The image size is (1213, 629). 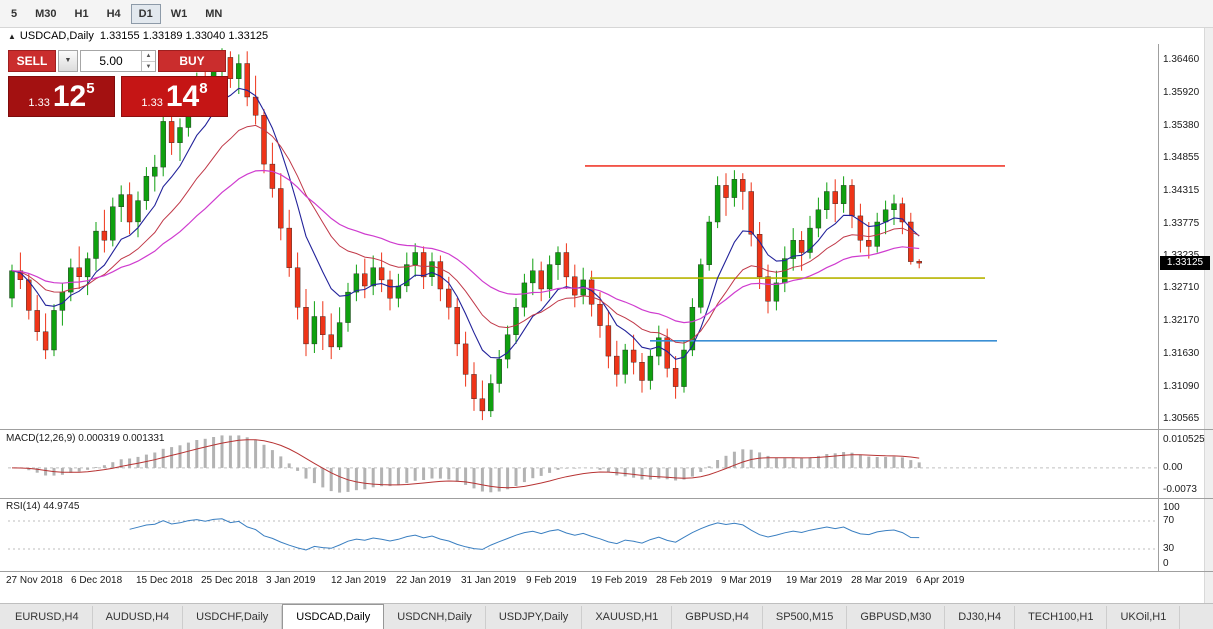 What do you see at coordinates (333, 616) in the screenshot?
I see `chart-tab-usdcad-daily: USDCAD,Daily` at bounding box center [333, 616].